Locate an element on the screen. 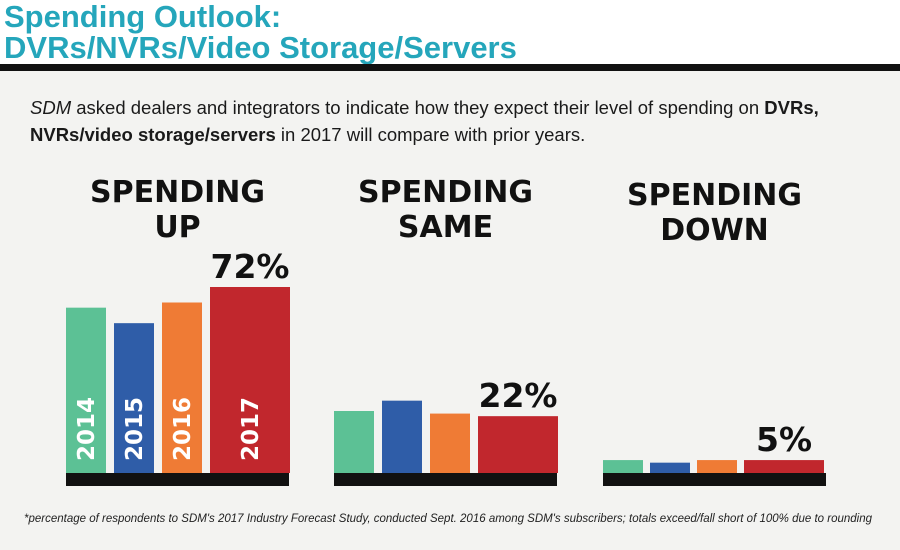  year-label-2014: 2014 is located at coordinates (87, 429).